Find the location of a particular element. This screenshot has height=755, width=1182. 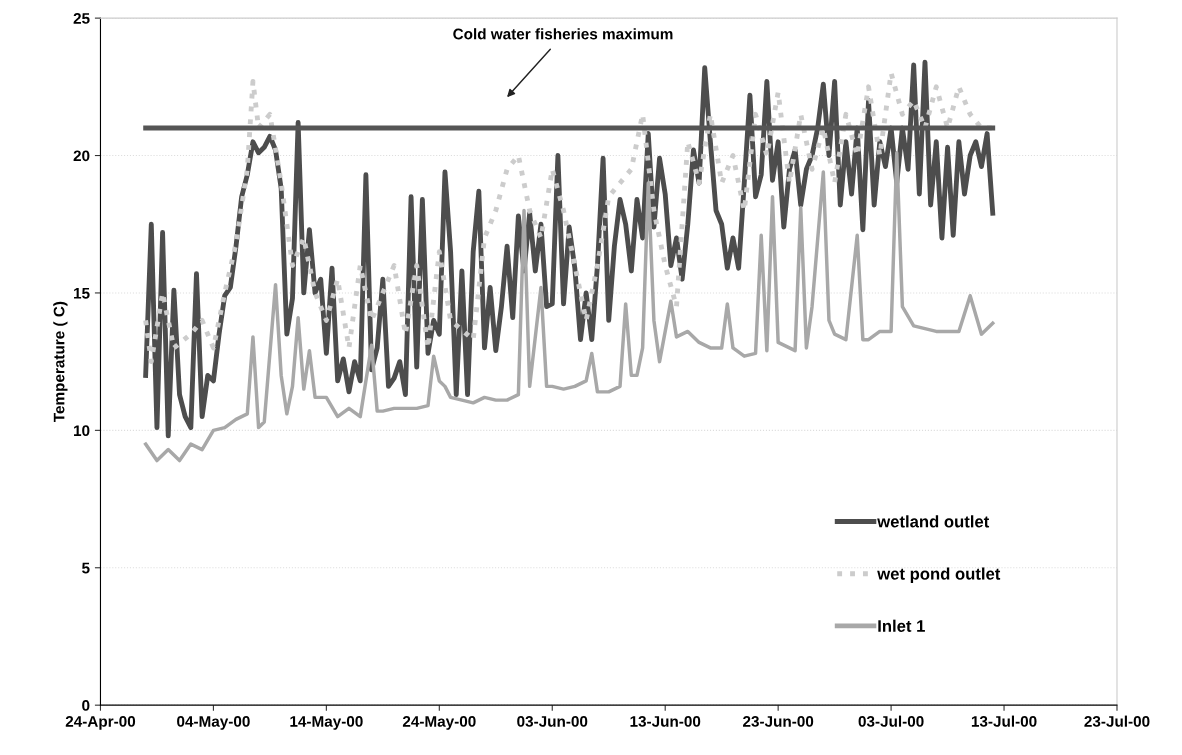

x-tick-label: 13-Jul-00 is located at coordinates (1004, 721).